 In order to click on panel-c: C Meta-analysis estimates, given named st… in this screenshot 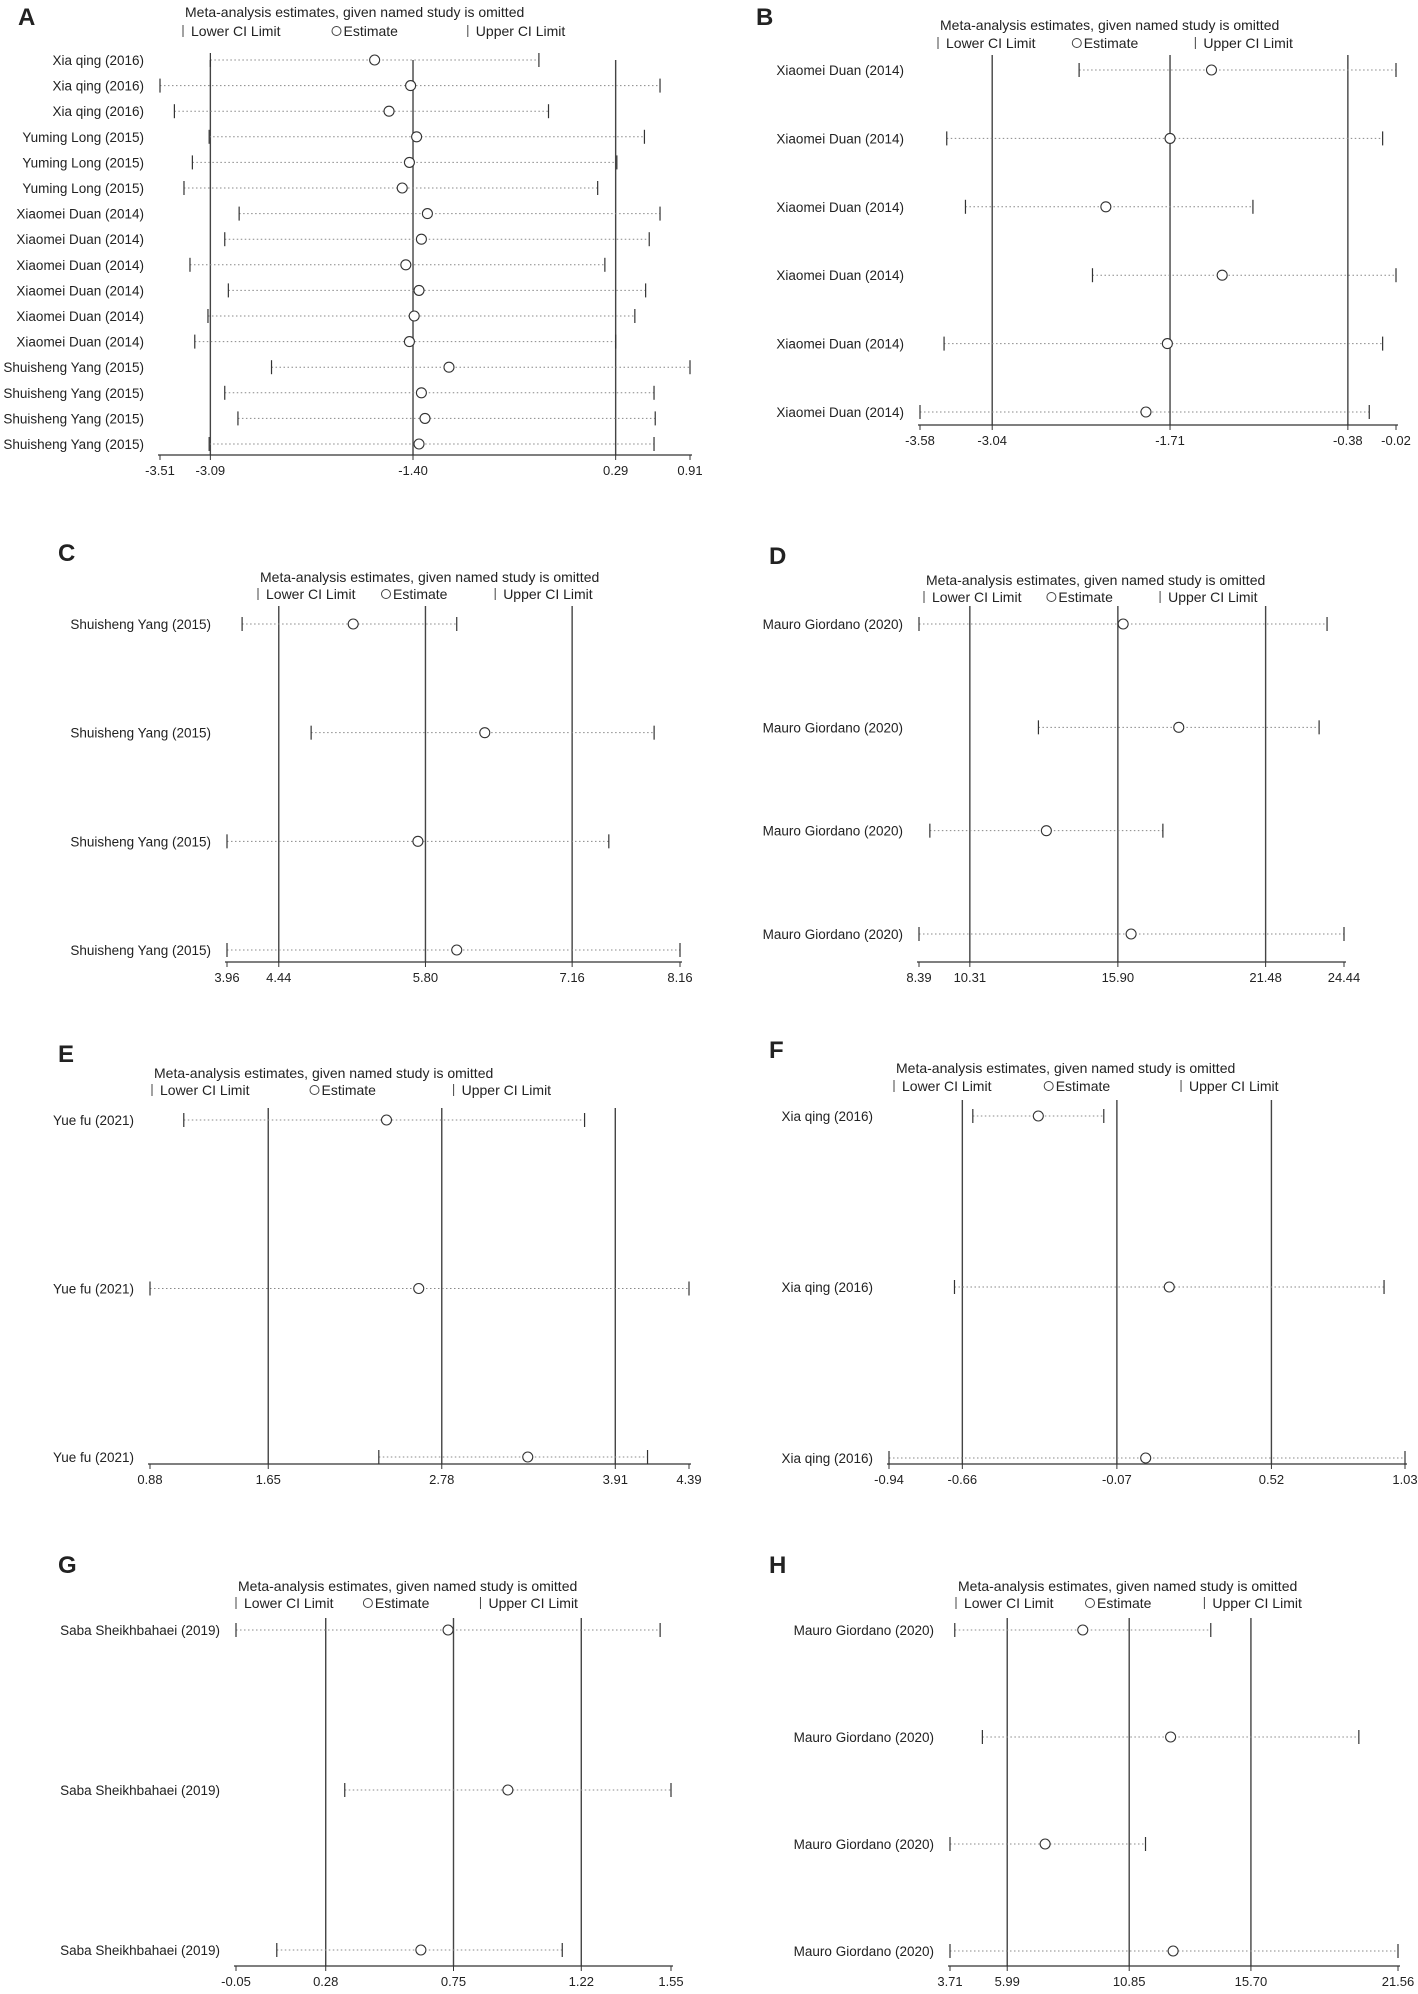, I will do `click(375, 762)`.